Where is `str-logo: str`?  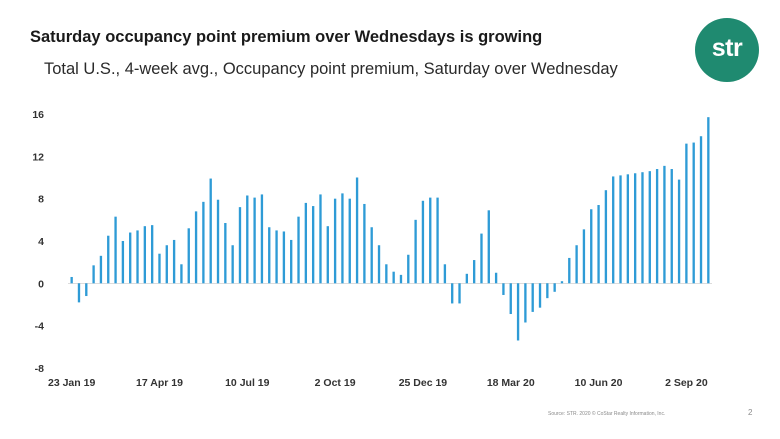
str-logo: str is located at coordinates (727, 50).